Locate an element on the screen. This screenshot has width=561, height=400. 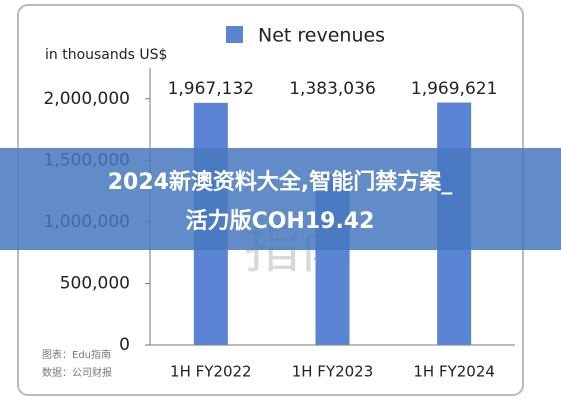
y-tick-label: 500,000 is located at coordinates (95, 283).